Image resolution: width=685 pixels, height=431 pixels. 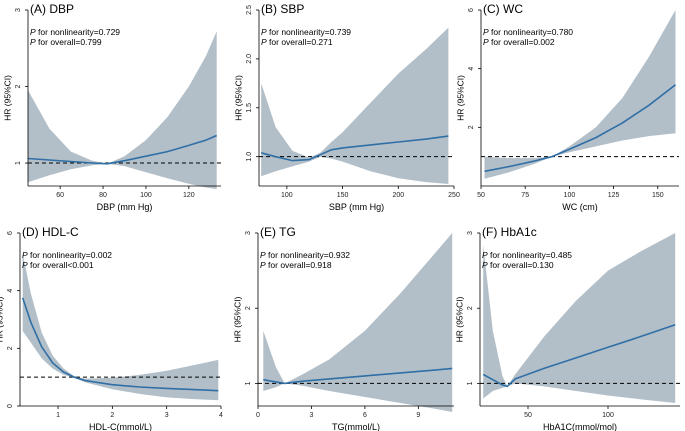 I want to click on panel-name: WC, so click(x=513, y=9).